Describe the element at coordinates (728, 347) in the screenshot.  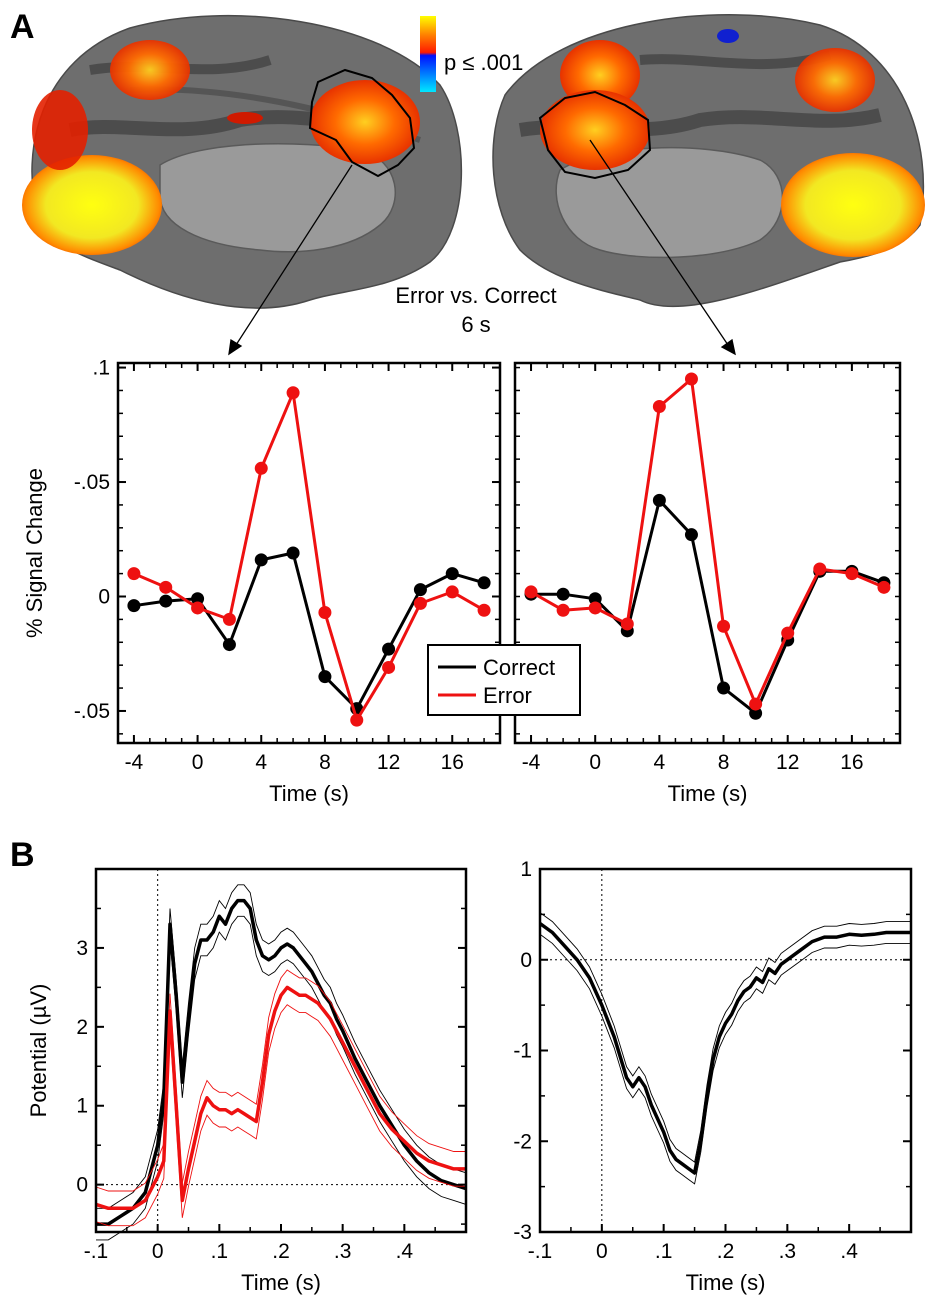
I see `arrow-right-head` at that location.